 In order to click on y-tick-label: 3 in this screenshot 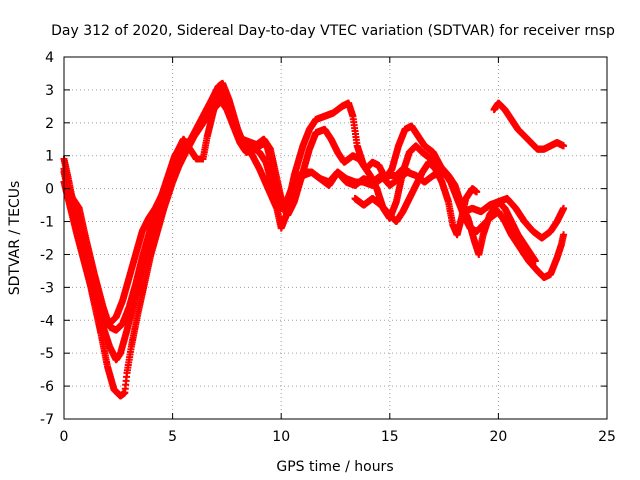, I will do `click(49, 91)`.